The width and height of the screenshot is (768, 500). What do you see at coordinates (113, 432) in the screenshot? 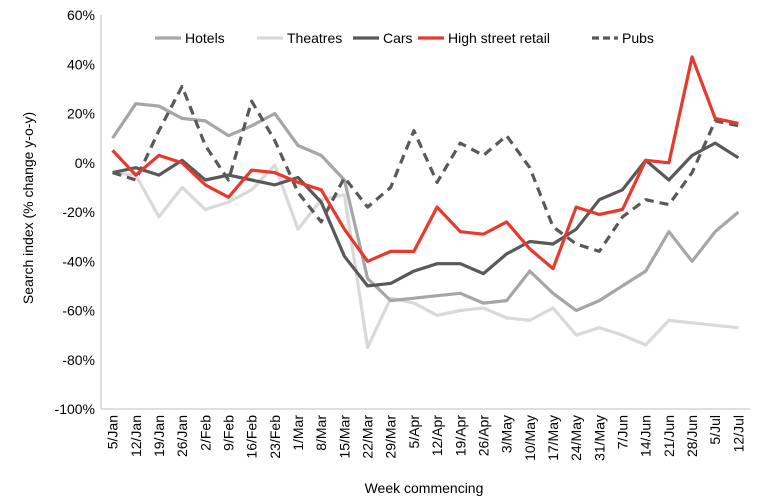
I see `x-tick-label: 5/Jan` at bounding box center [113, 432].